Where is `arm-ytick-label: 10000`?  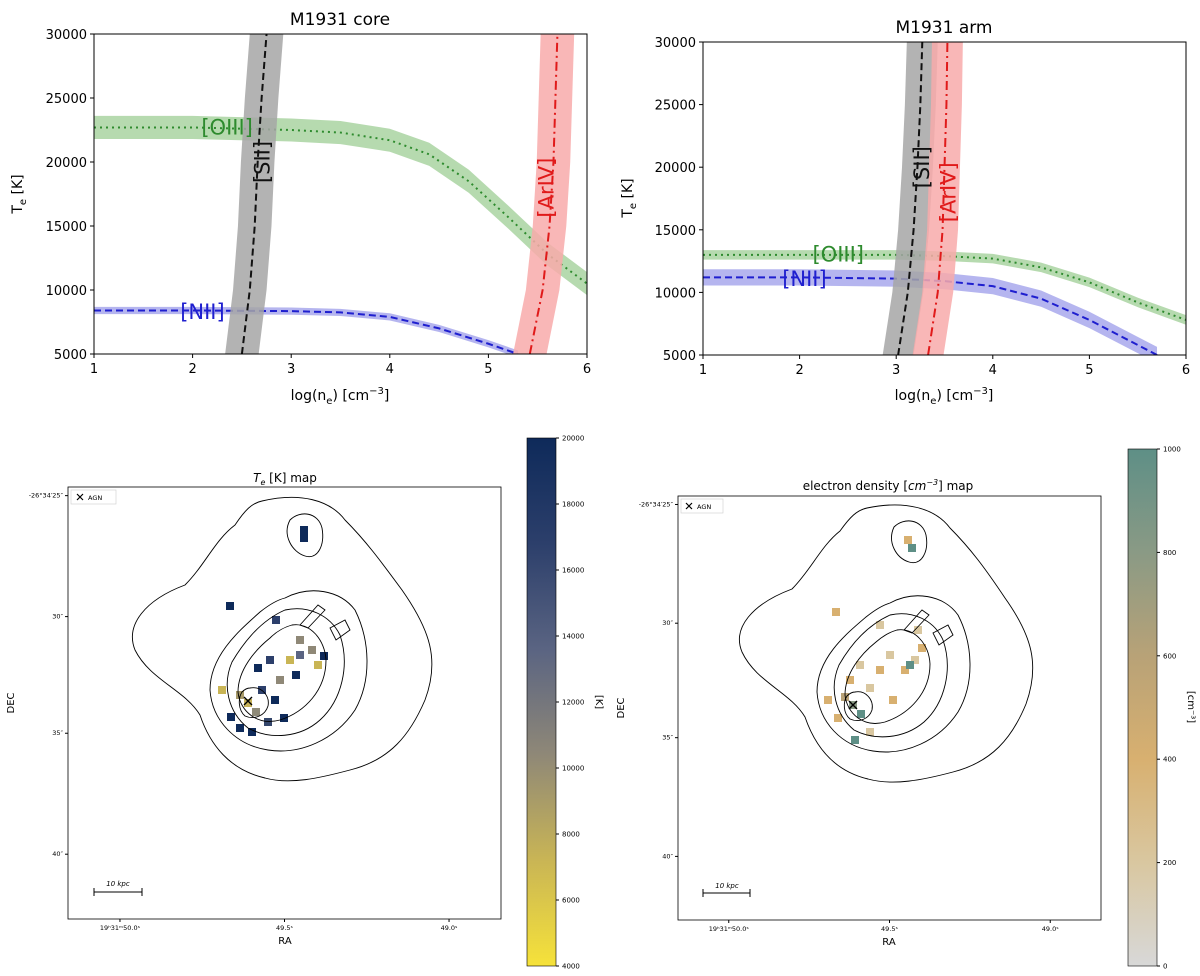
arm-ytick-label: 10000 is located at coordinates (675, 293).